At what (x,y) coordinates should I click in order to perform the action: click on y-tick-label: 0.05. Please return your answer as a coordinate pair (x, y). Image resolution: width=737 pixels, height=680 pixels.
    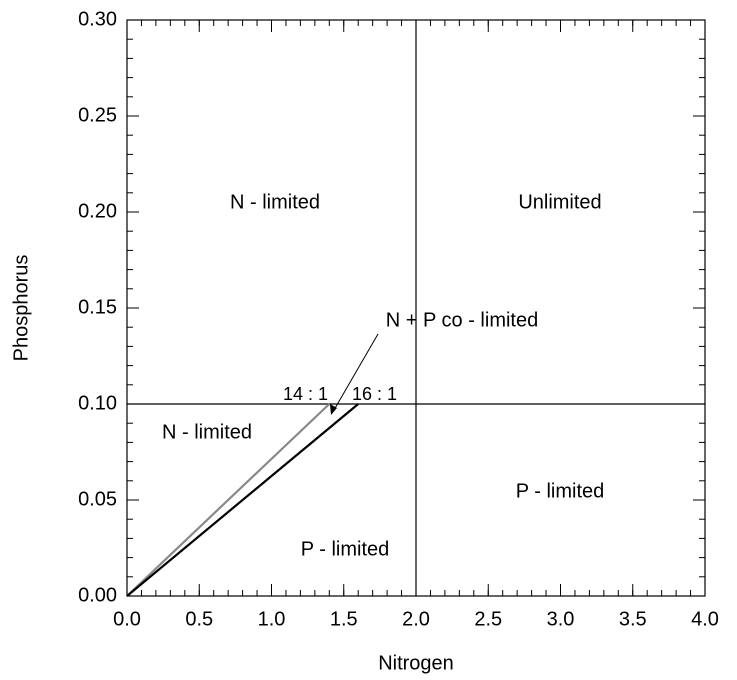
    Looking at the image, I should click on (97, 499).